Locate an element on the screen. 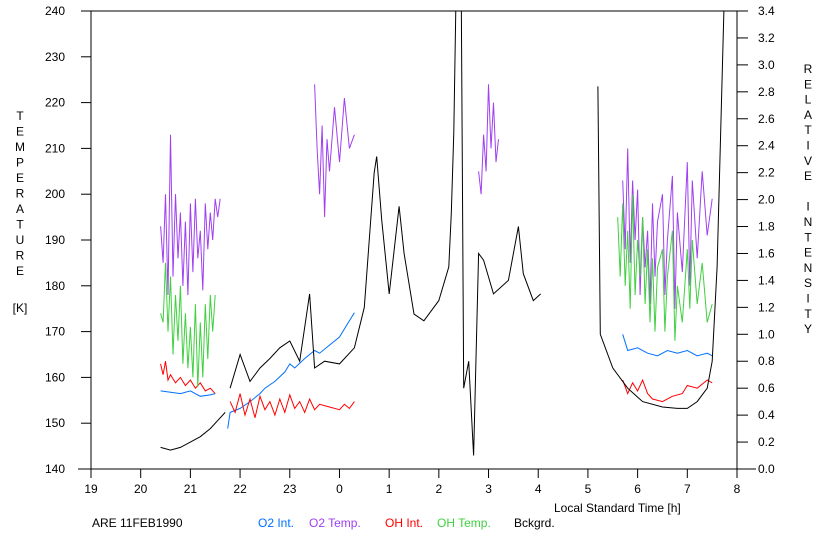 The width and height of the screenshot is (828, 535). x-tick-label: 2 is located at coordinates (439, 489).